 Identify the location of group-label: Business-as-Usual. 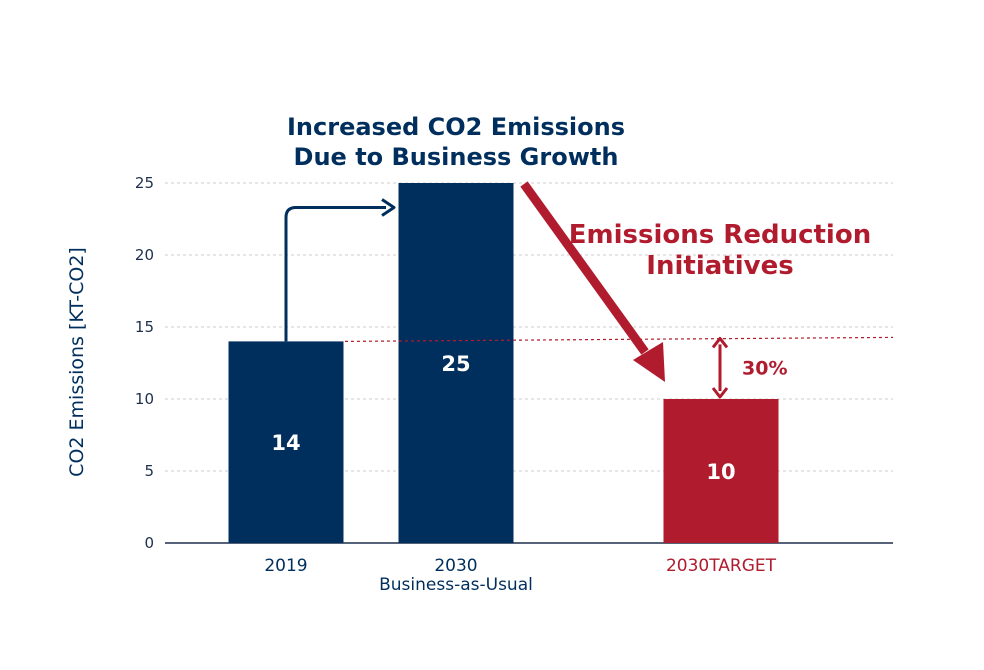
(456, 585).